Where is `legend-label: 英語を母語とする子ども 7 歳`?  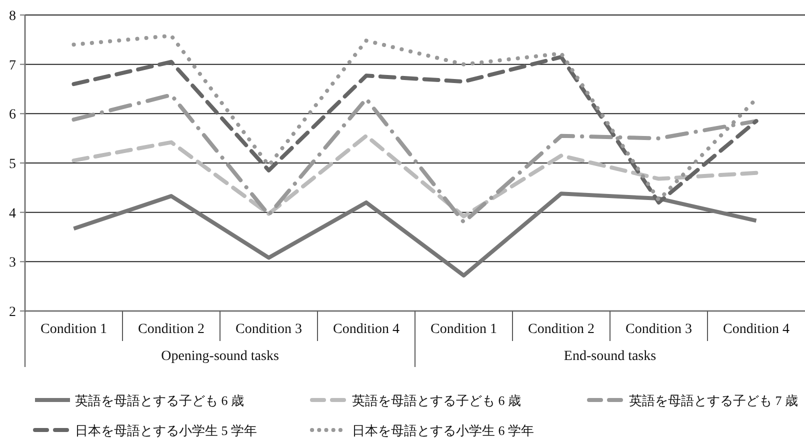 legend-label: 英語を母語とする子ども 7 歳 is located at coordinates (713, 400).